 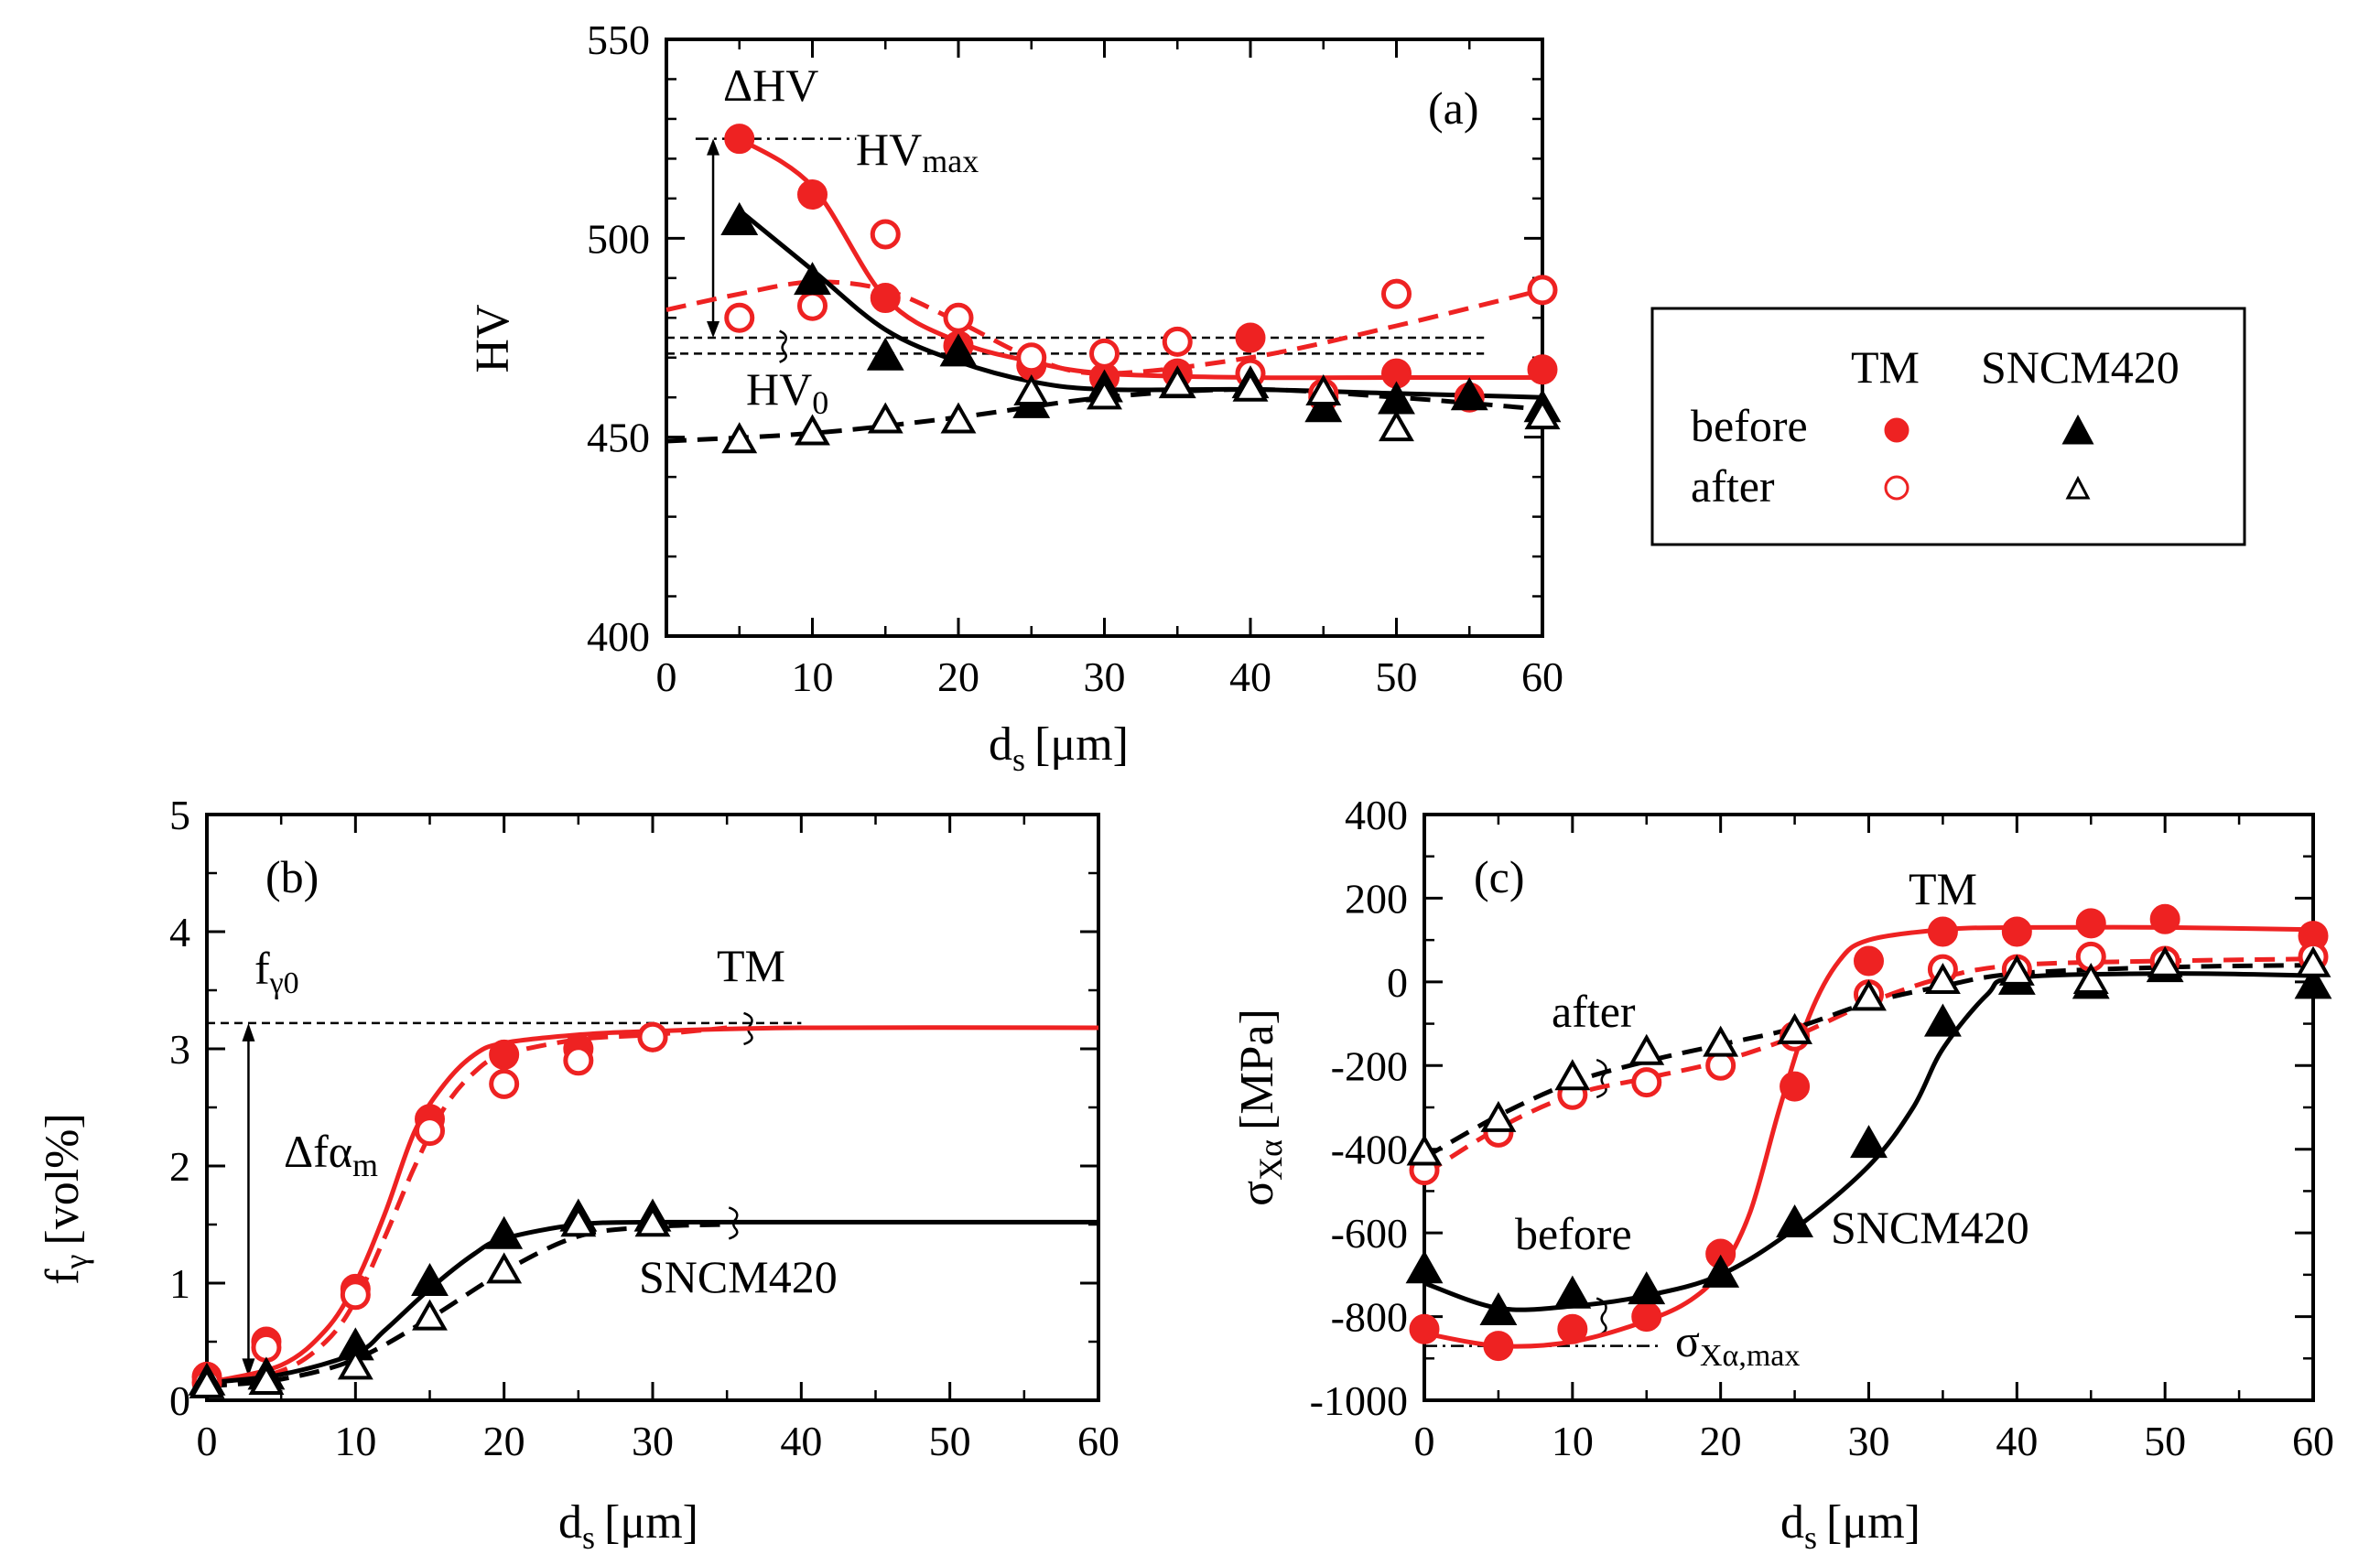 What do you see at coordinates (179, 932) in the screenshot?
I see `y-tick-label: 4` at bounding box center [179, 932].